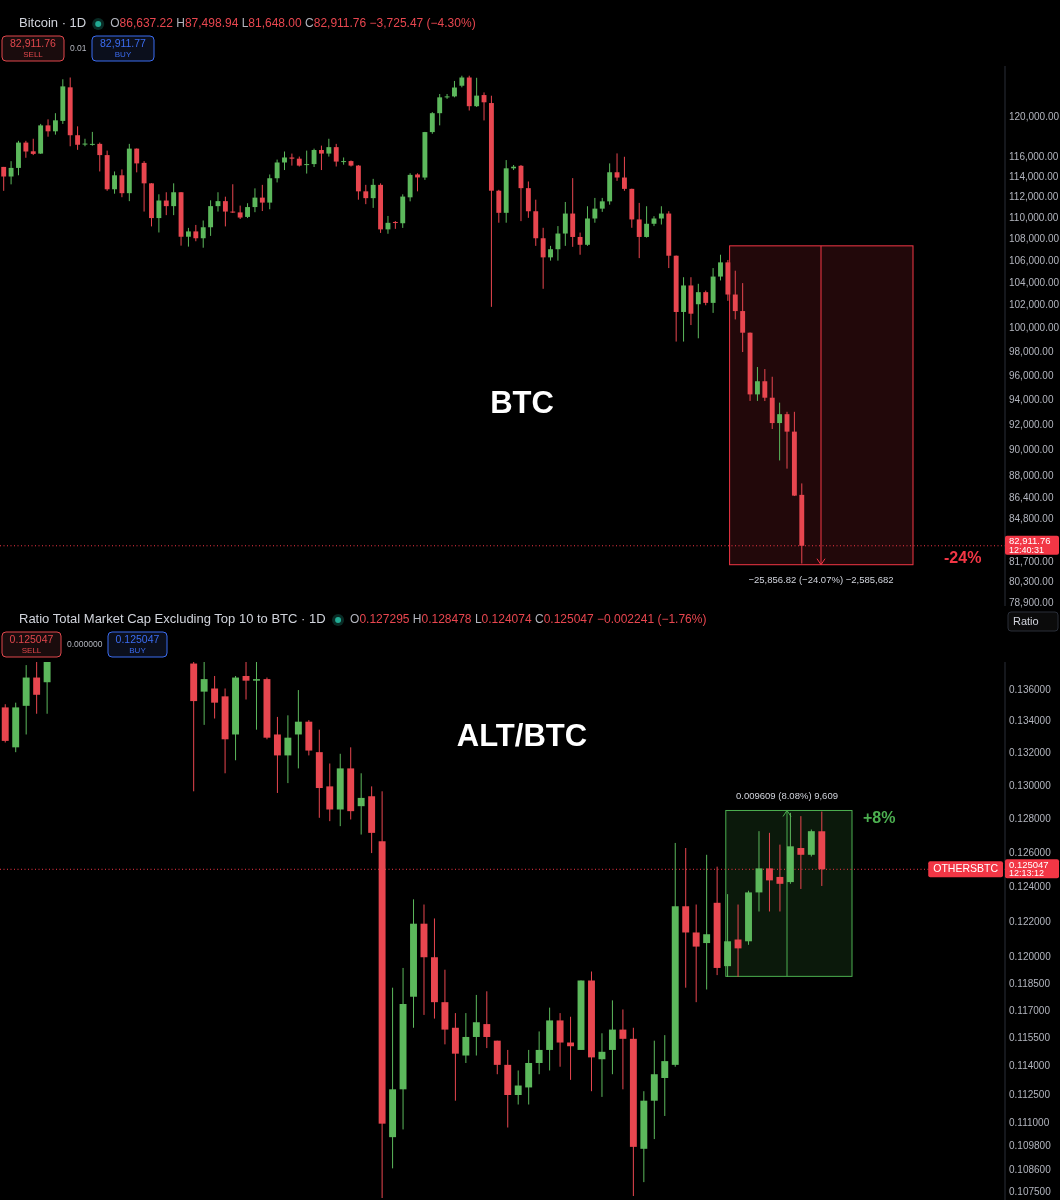 The height and width of the screenshot is (1200, 1060). I want to click on symbol-tag: OTHERSBTC, so click(965, 869).